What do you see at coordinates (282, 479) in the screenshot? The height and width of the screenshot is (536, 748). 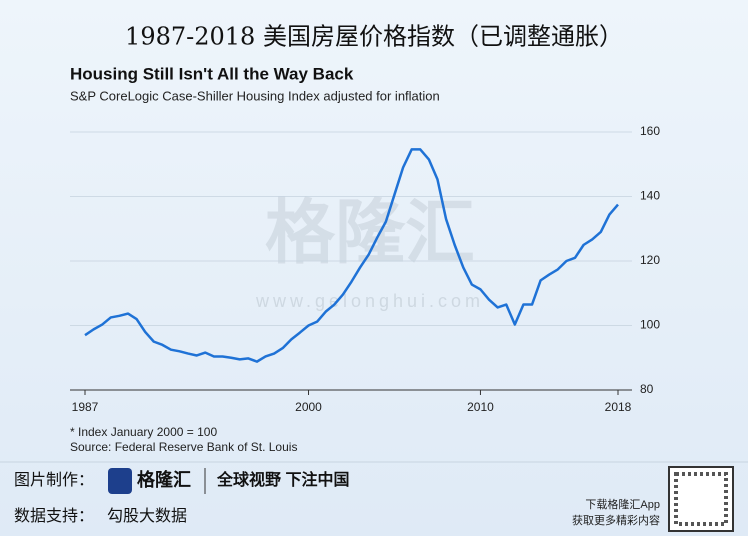 I see `slogan: 全球视野 下注中国` at bounding box center [282, 479].